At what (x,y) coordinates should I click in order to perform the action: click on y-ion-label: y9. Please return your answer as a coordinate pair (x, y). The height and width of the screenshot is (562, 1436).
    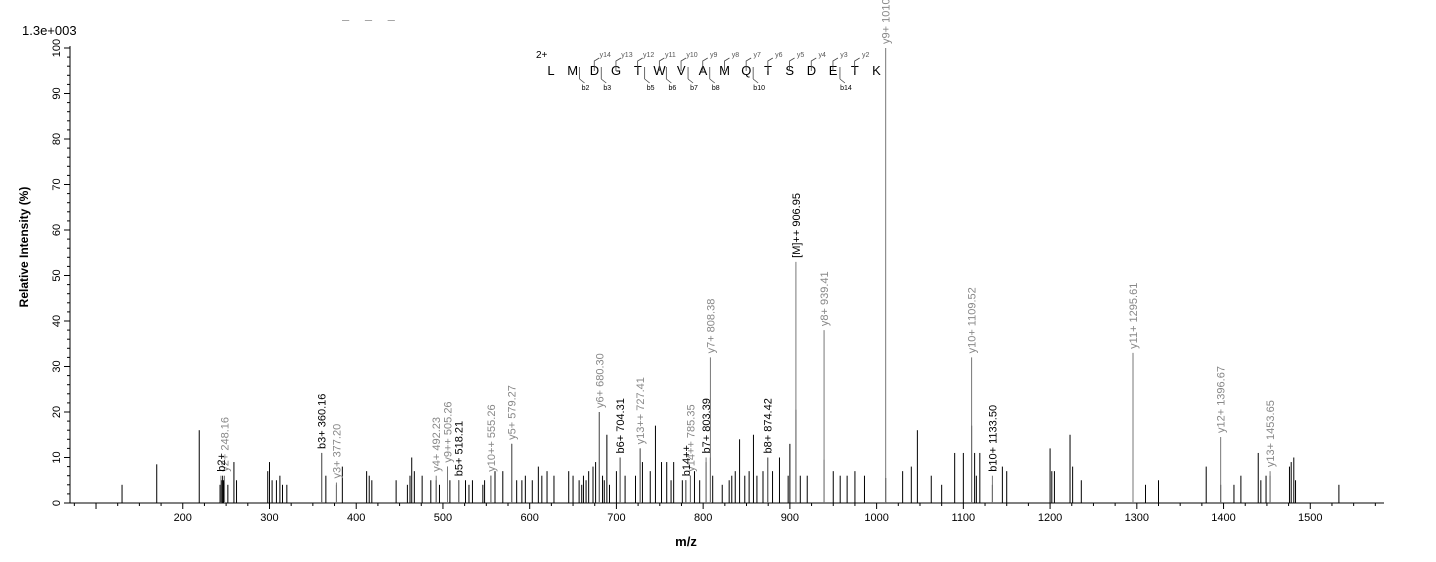
    Looking at the image, I should click on (714, 55).